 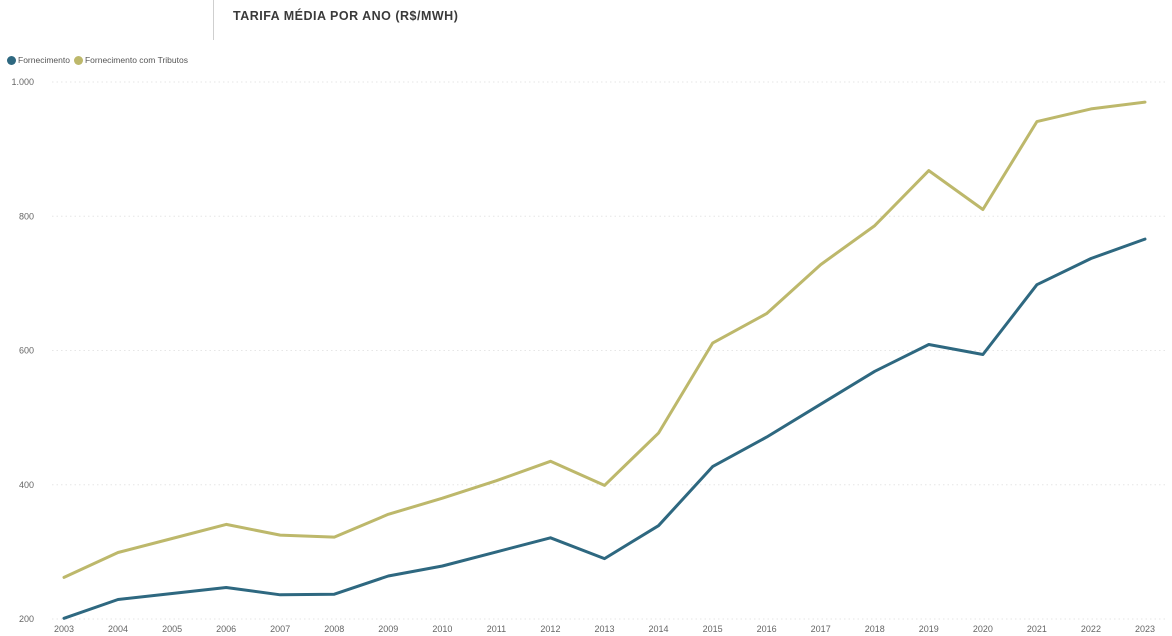 I want to click on x-tick-label: 2021, so click(x=1037, y=629).